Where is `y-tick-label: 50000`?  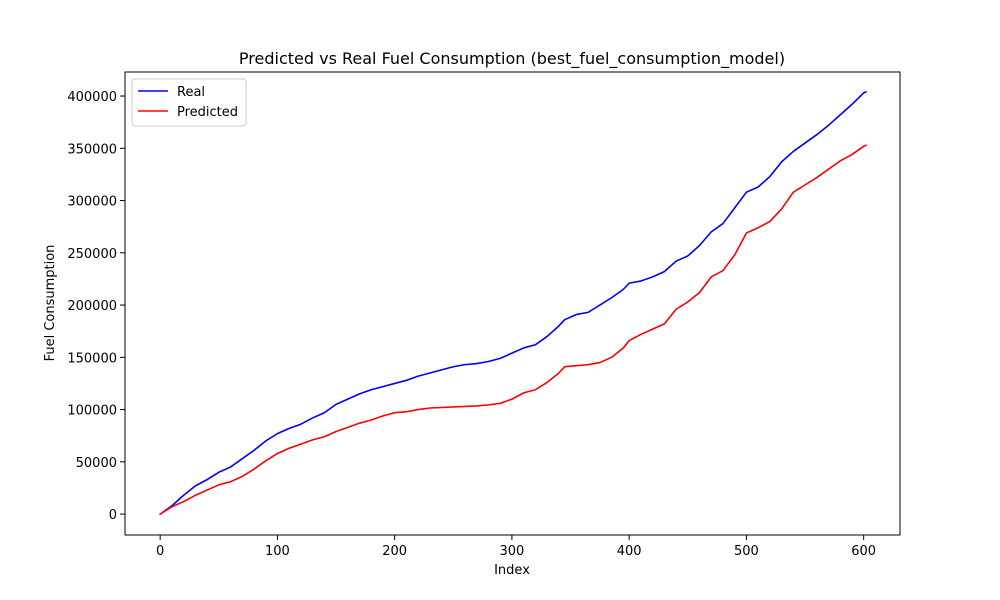 y-tick-label: 50000 is located at coordinates (96, 463).